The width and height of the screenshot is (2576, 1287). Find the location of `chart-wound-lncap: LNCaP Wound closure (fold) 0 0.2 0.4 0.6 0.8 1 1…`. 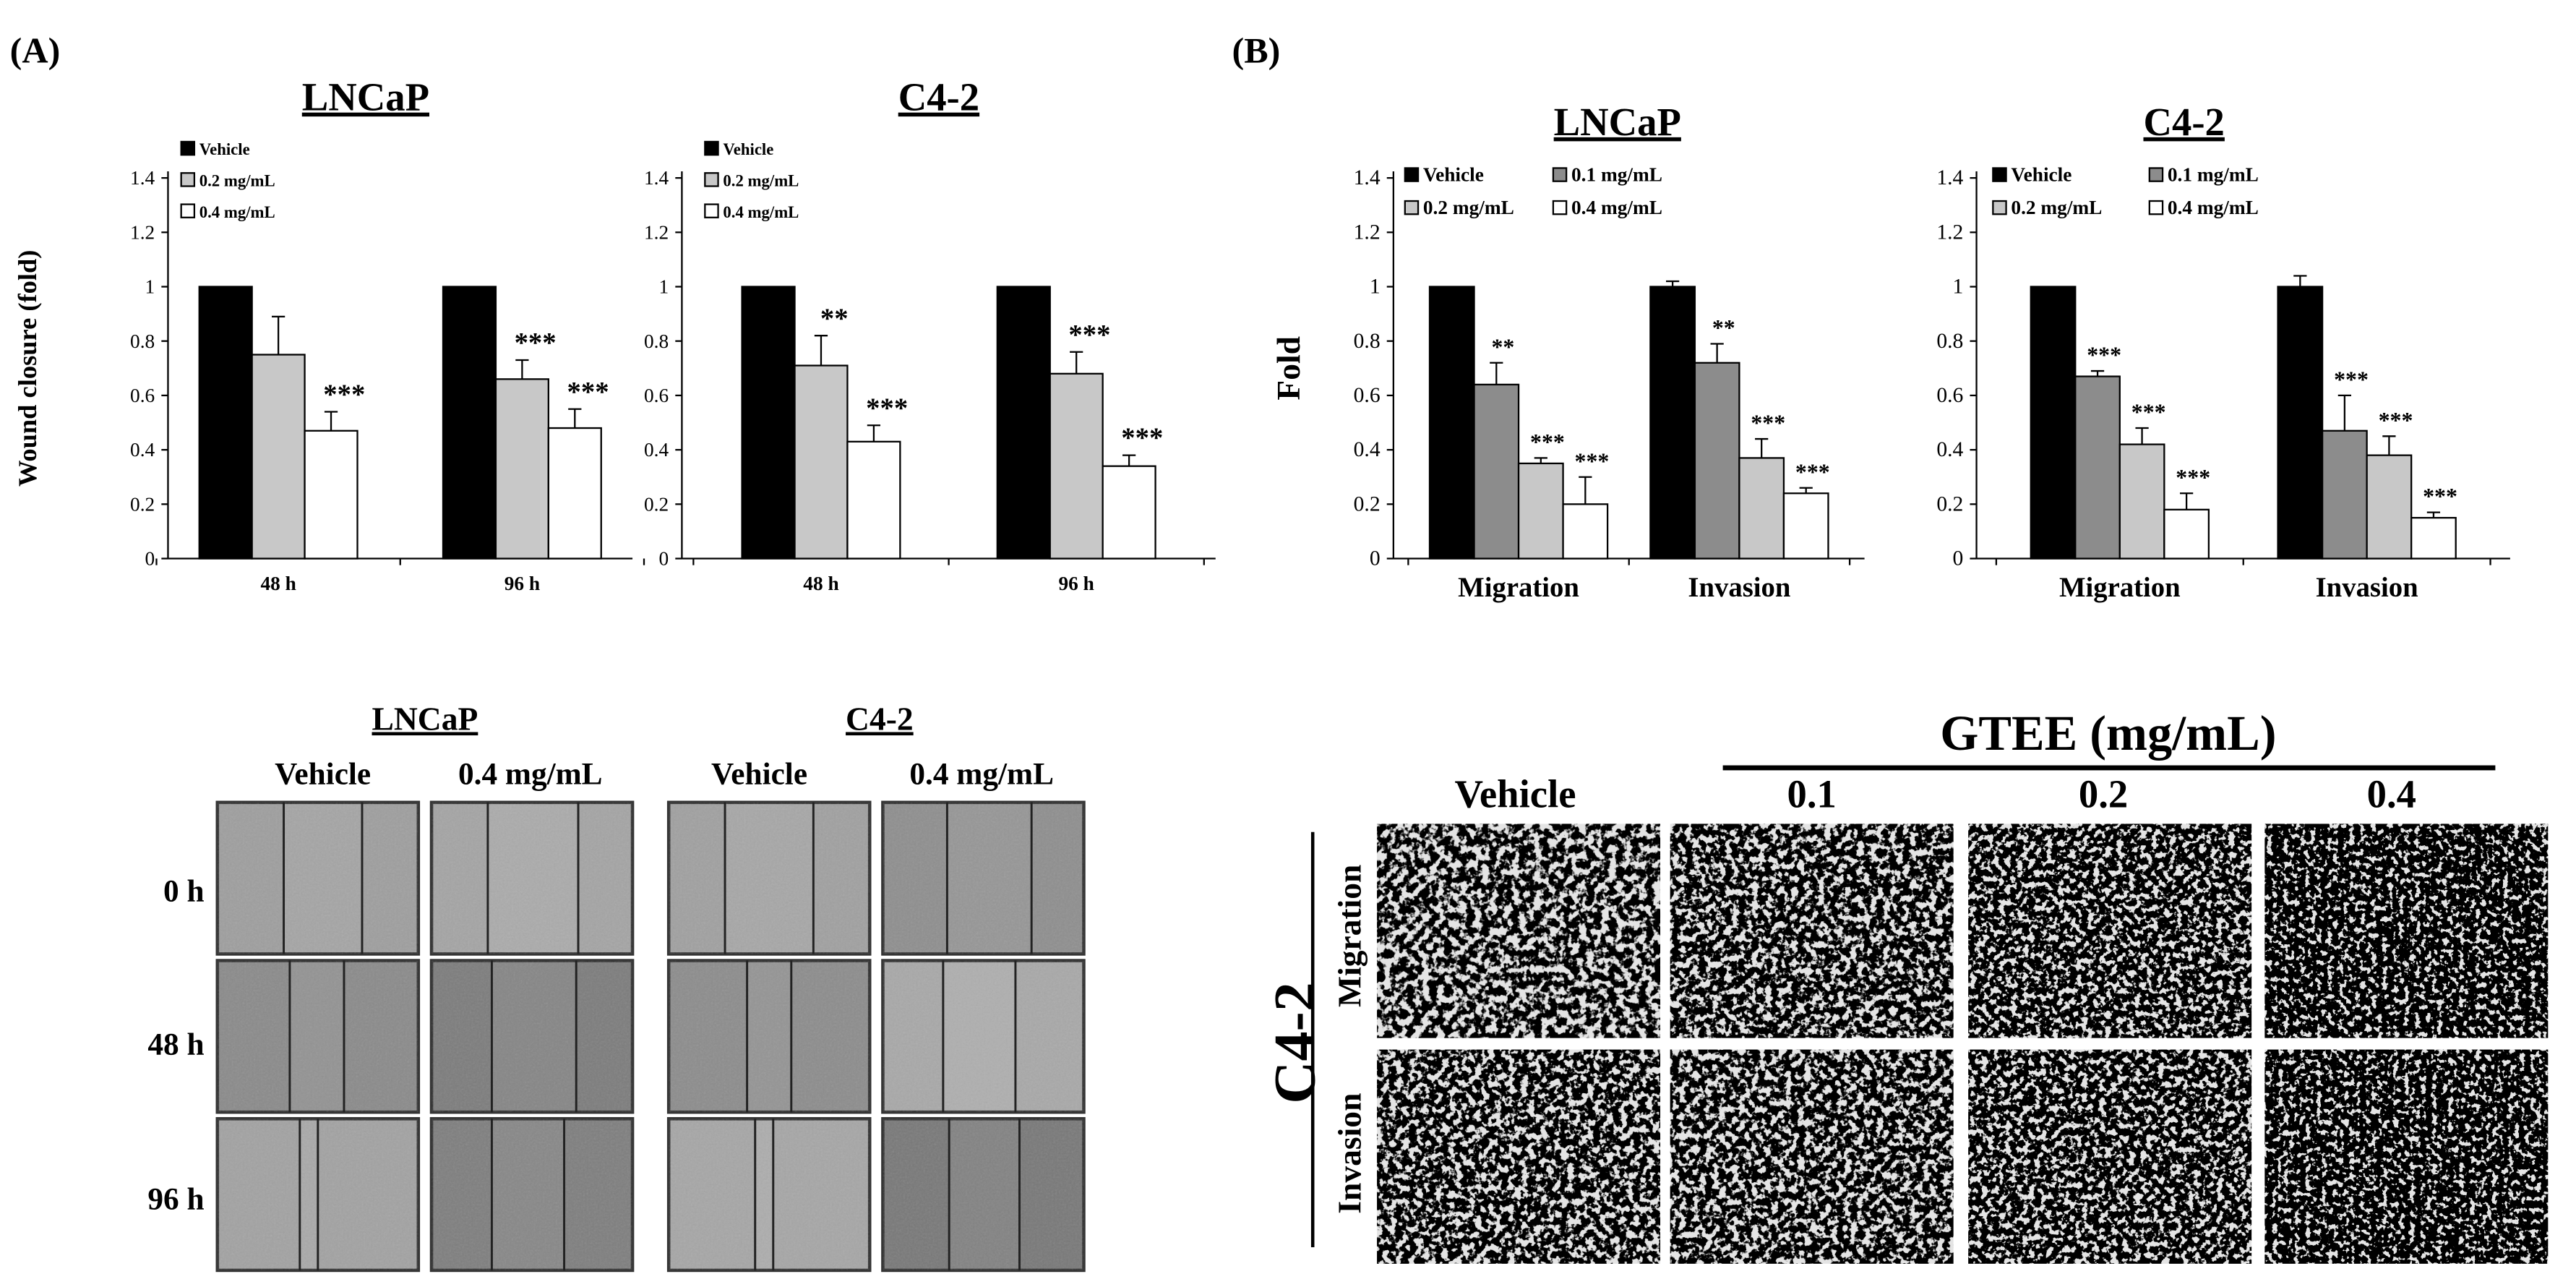

chart-wound-lncap: LNCaP Wound closure (fold) 0 0.2 0.4 0.6 0.8 1 1… is located at coordinates (329, 334).